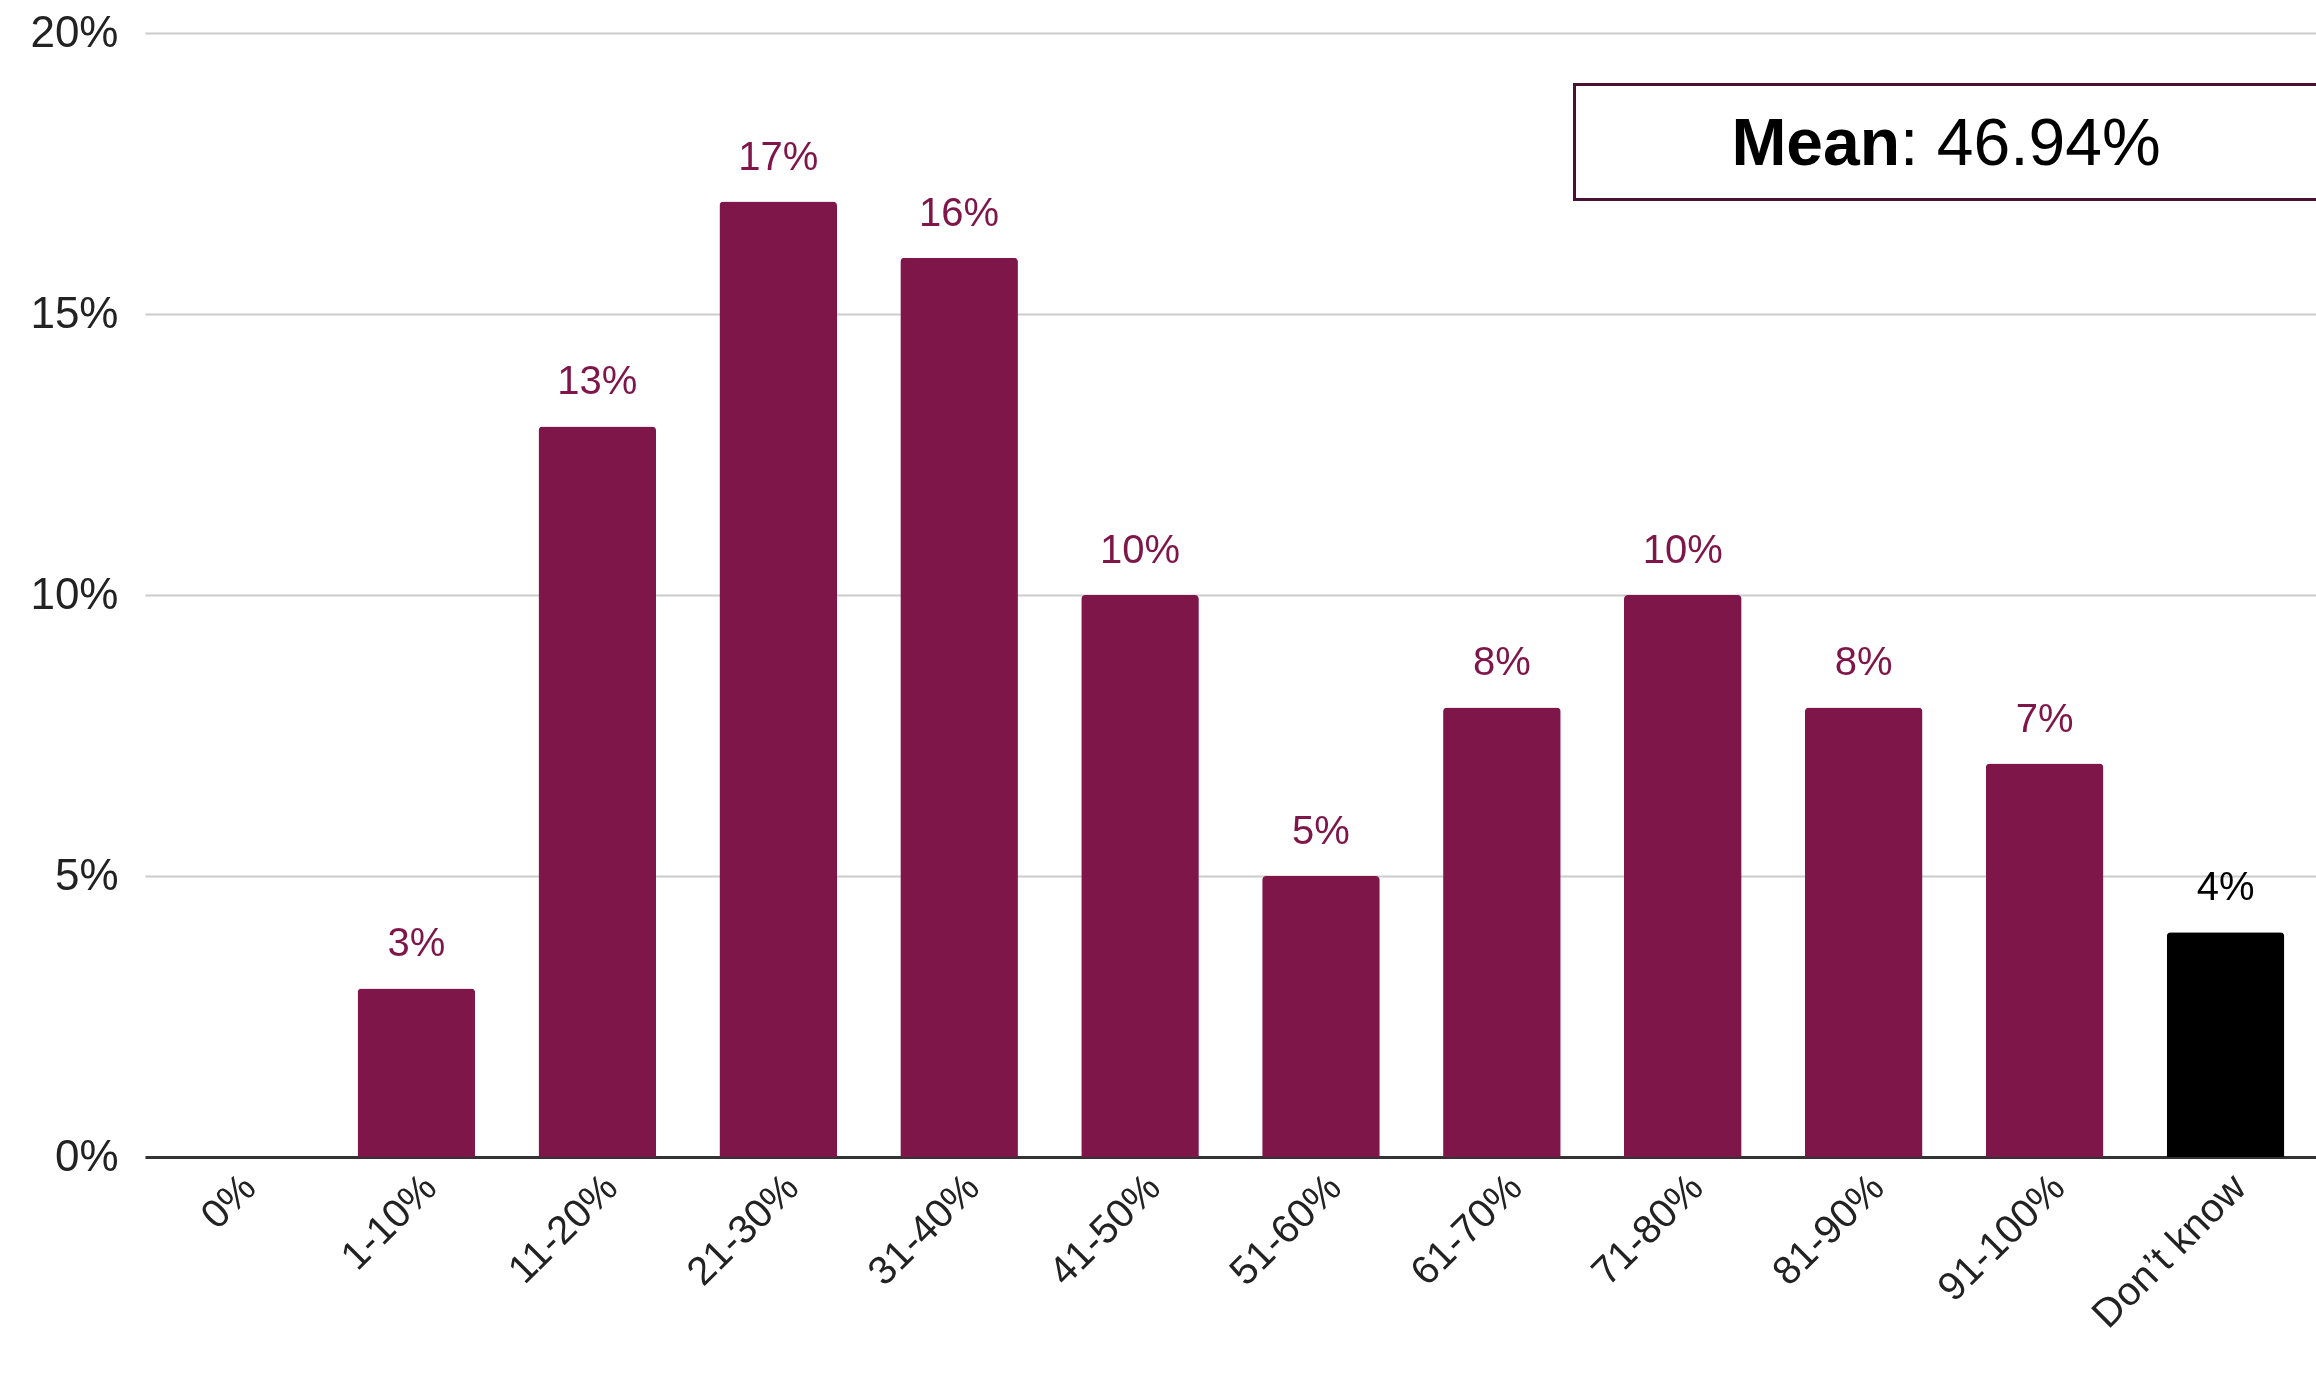 The height and width of the screenshot is (1380, 2316). Describe the element at coordinates (2225, 886) in the screenshot. I see `data-label: 4%` at that location.